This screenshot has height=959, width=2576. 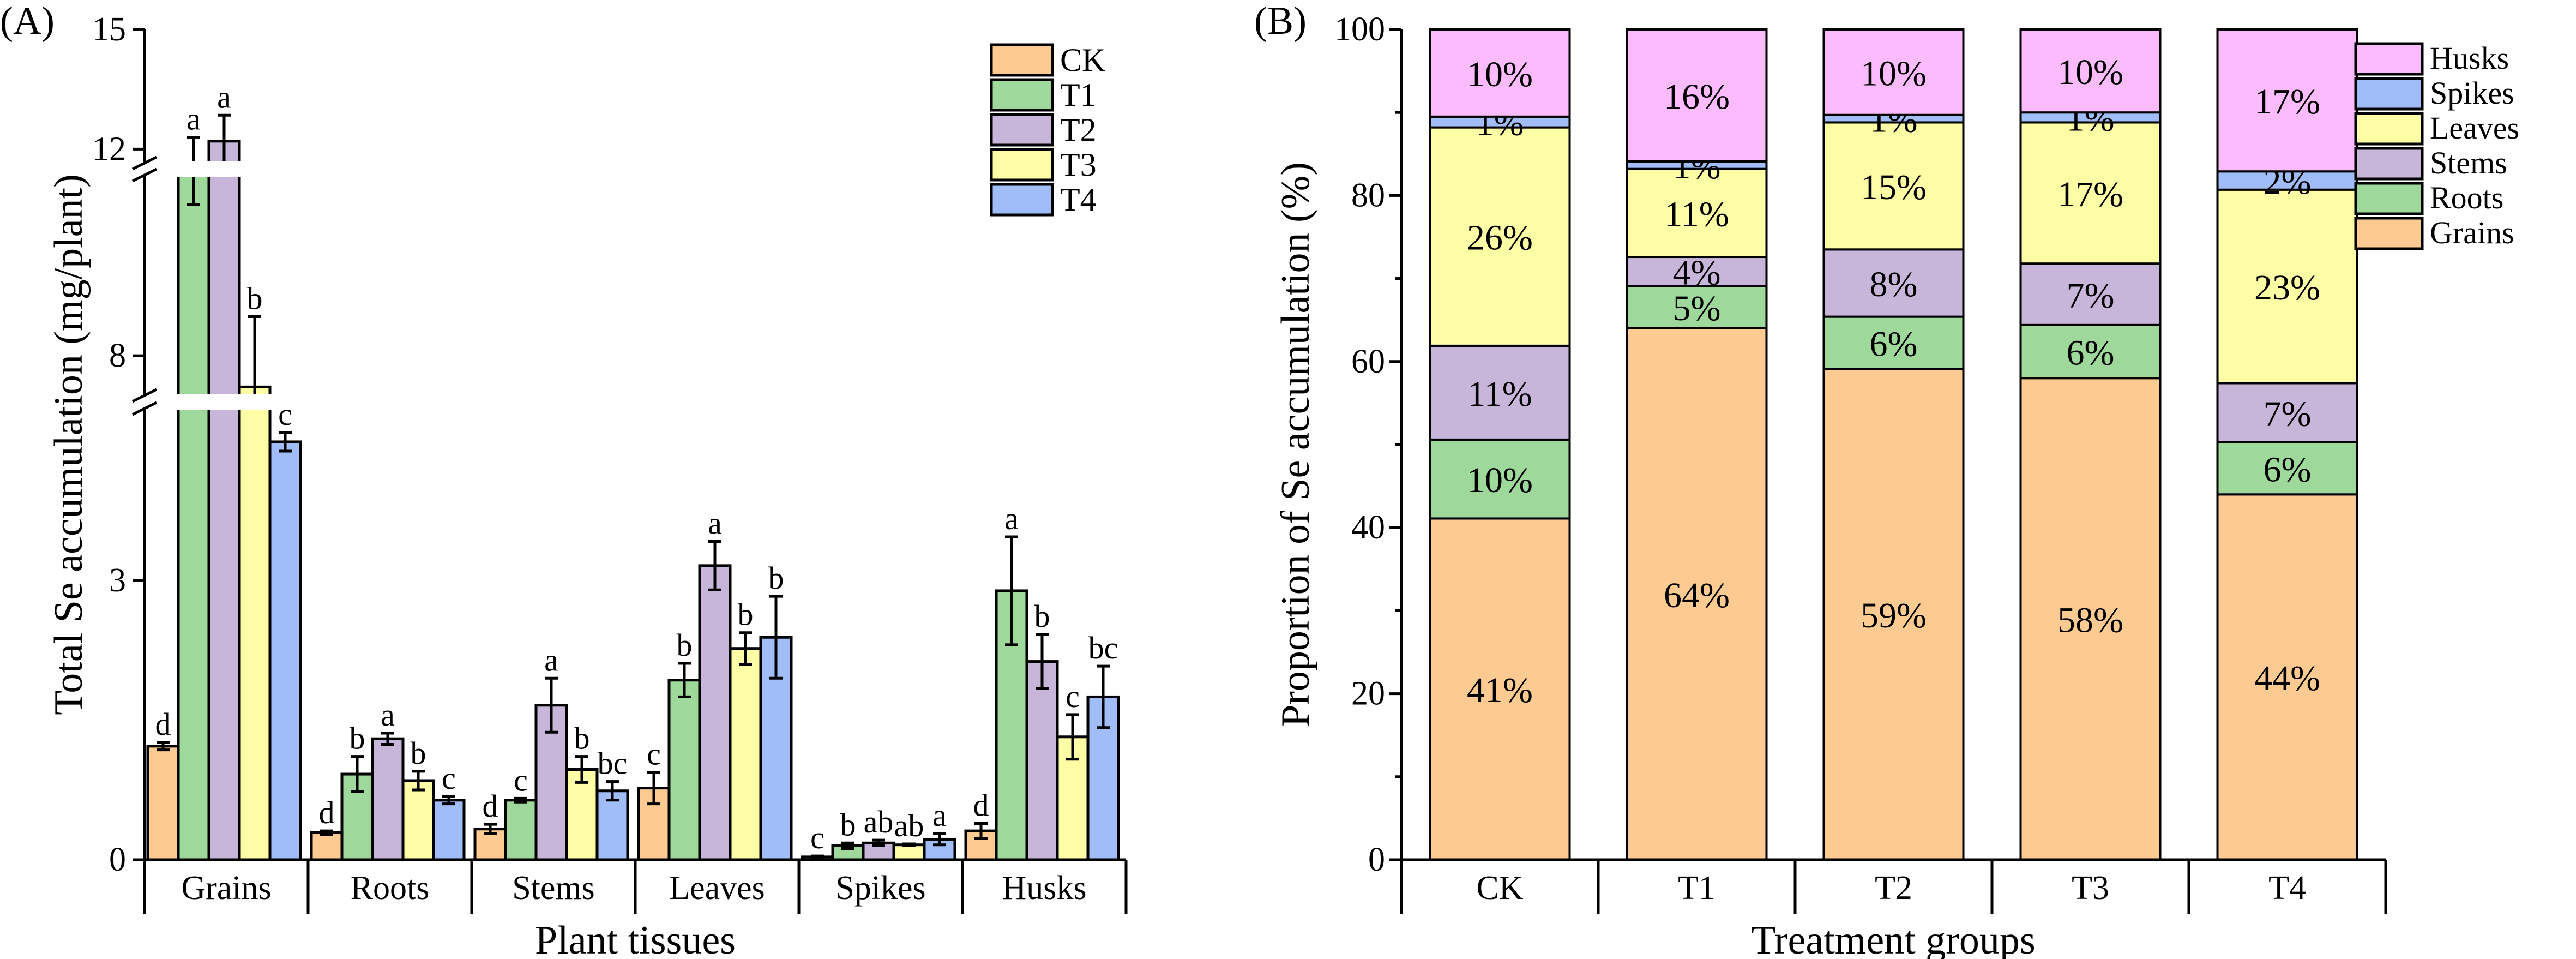 What do you see at coordinates (68, 444) in the screenshot?
I see `panel-a-y-axis-title: Total Se accumulation (mg/plant)` at bounding box center [68, 444].